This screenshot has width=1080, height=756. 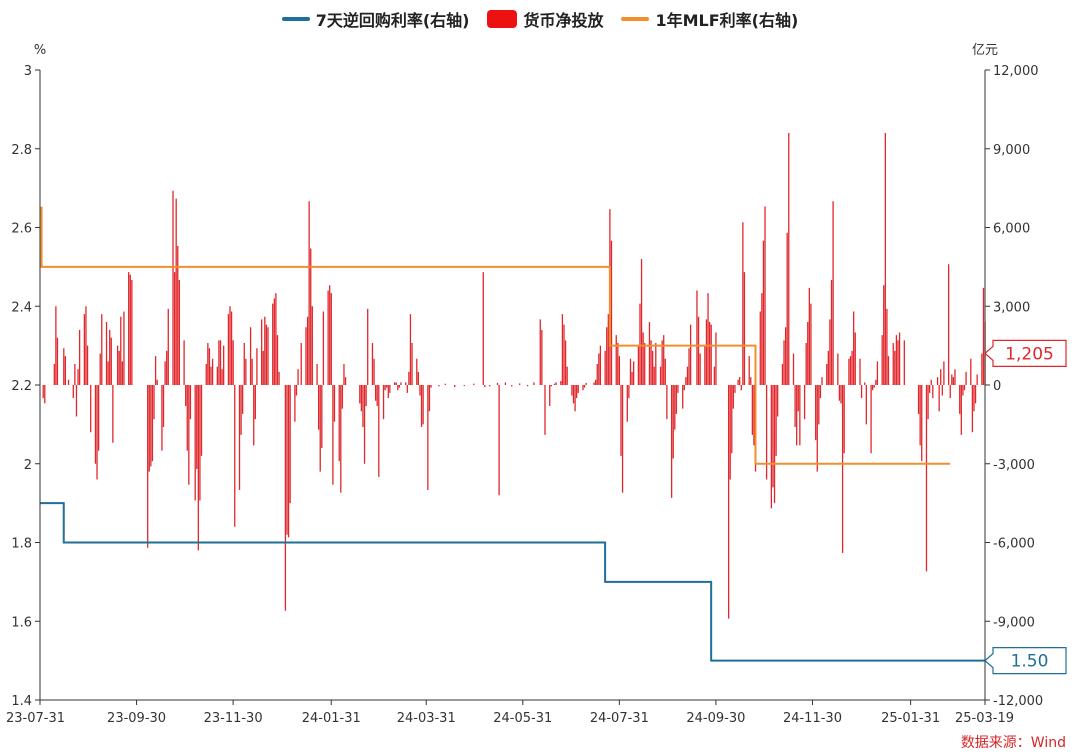 I want to click on x-axis-tick-label: 25-01-31, so click(x=910, y=718).